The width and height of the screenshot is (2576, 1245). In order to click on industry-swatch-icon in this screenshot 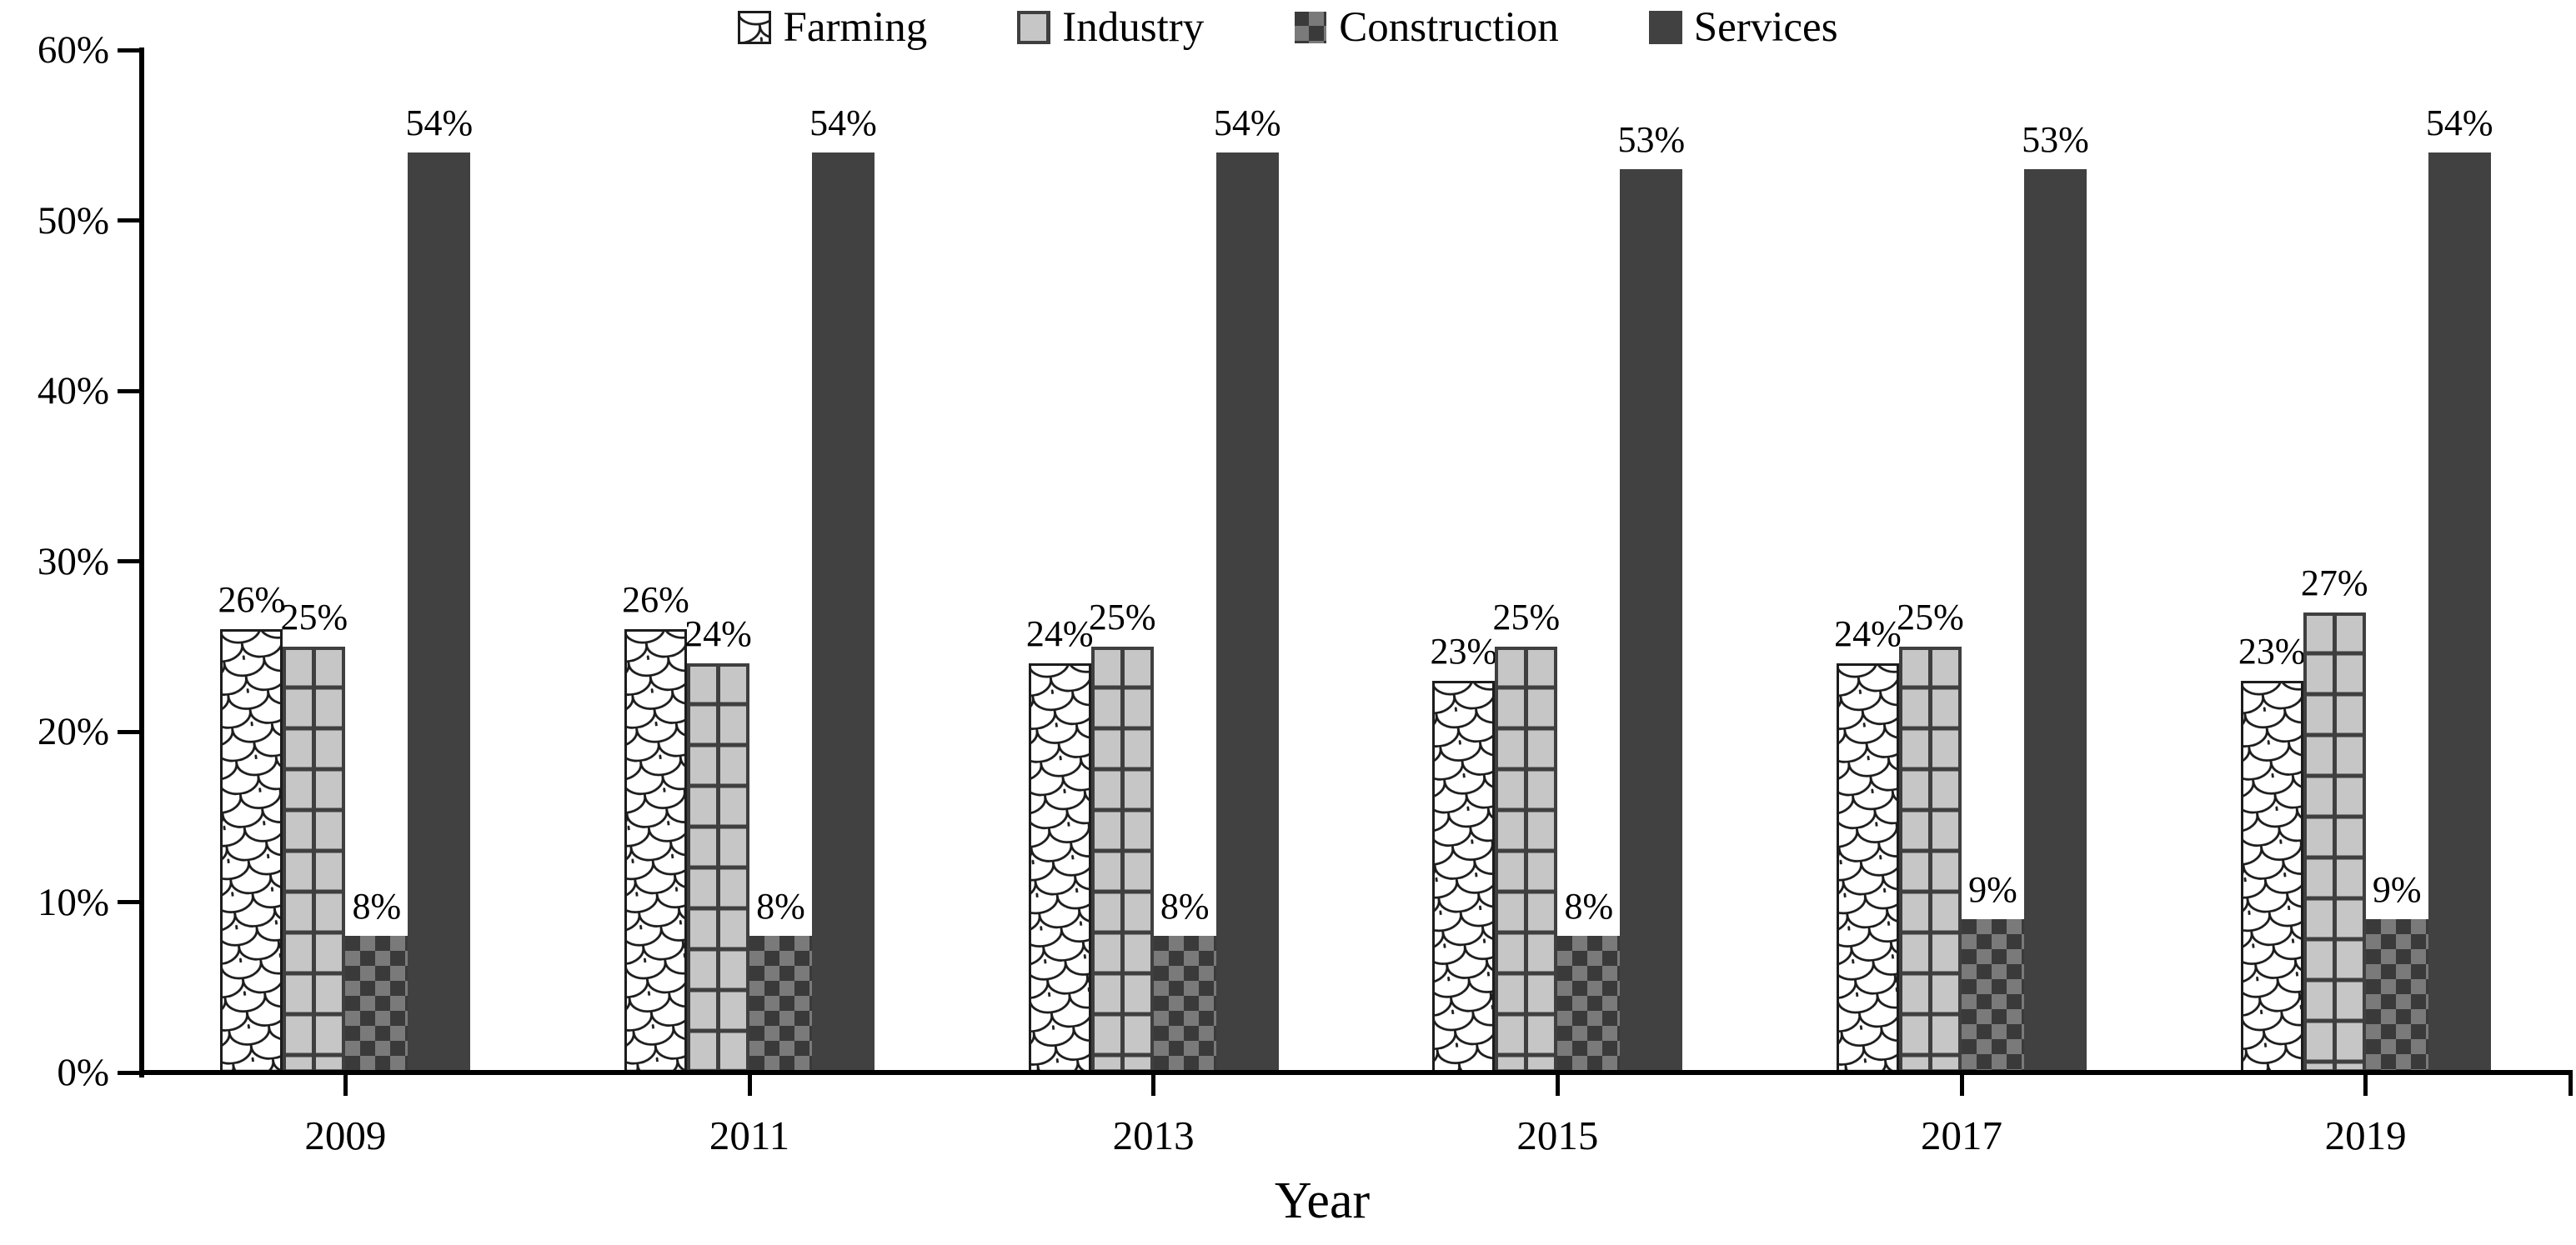, I will do `click(1034, 27)`.